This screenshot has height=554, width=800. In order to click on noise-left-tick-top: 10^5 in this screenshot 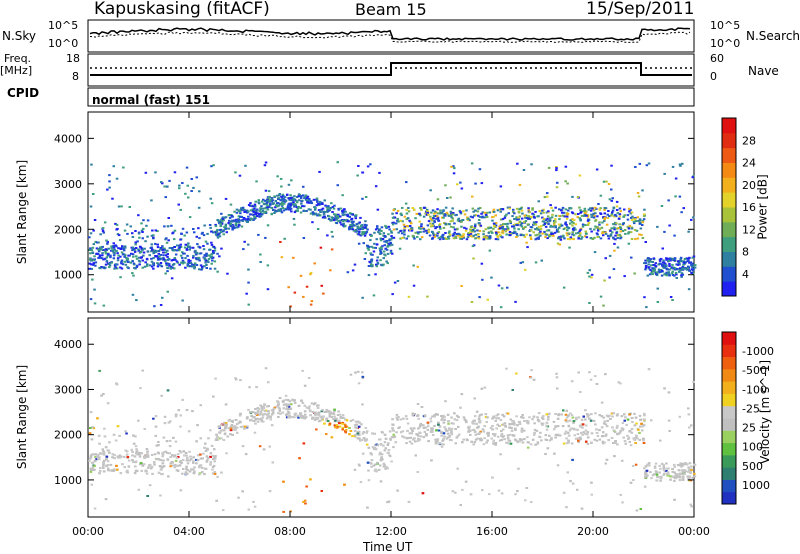, I will do `click(63, 25)`.